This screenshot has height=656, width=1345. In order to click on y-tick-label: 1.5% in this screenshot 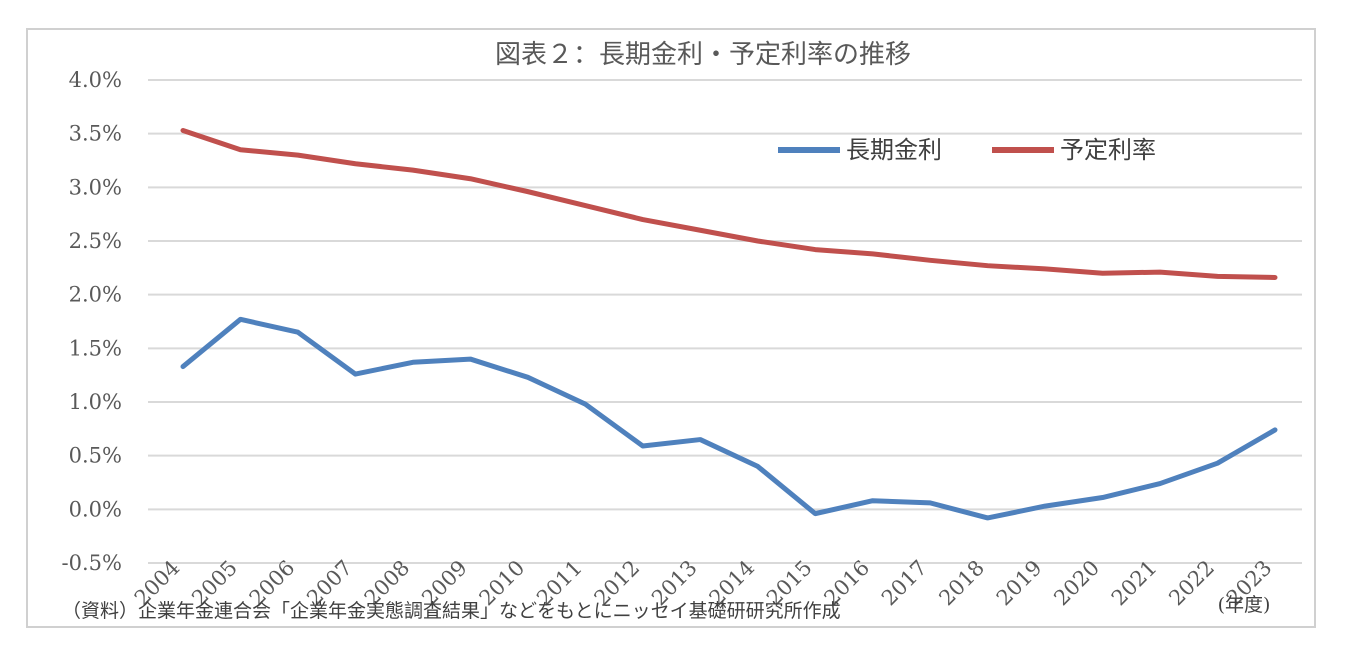, I will do `click(95, 348)`.